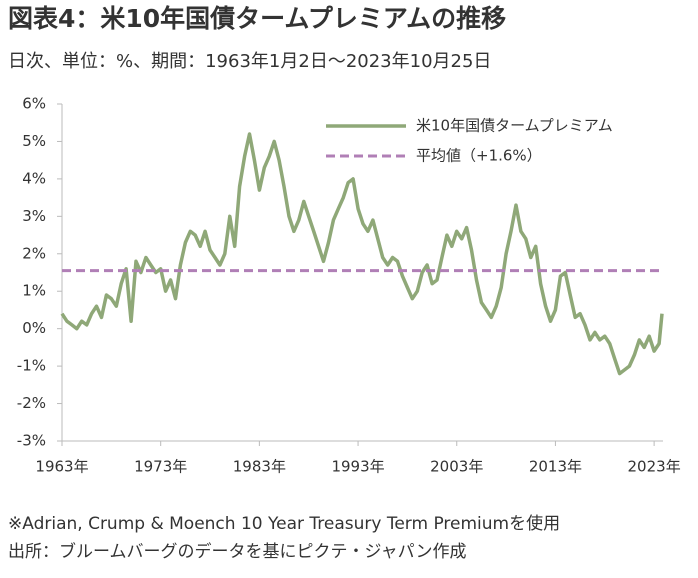 Image resolution: width=698 pixels, height=578 pixels. What do you see at coordinates (654, 467) in the screenshot?
I see `x-tick-label: 2023年` at bounding box center [654, 467].